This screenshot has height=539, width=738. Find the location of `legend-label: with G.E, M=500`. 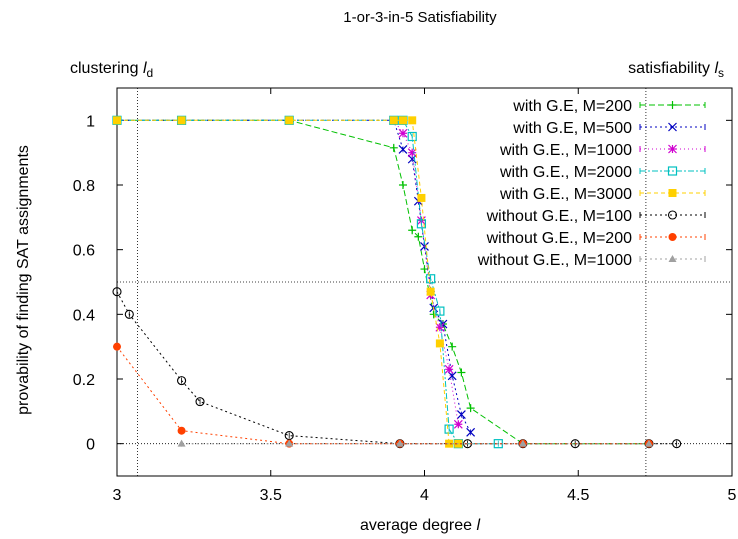

legend-label: with G.E, M=500 is located at coordinates (572, 128).